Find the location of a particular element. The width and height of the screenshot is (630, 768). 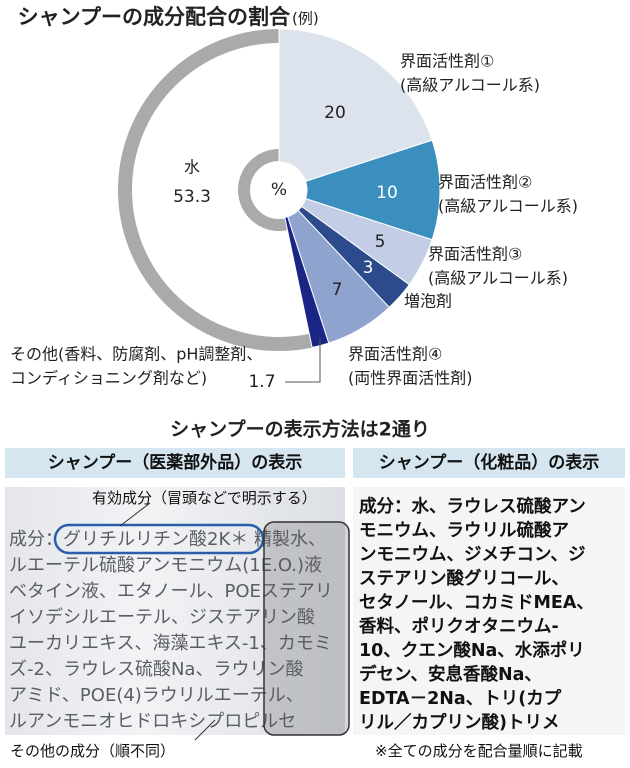

label-text: ステアリン酸グリコール、 is located at coordinates (464, 579).